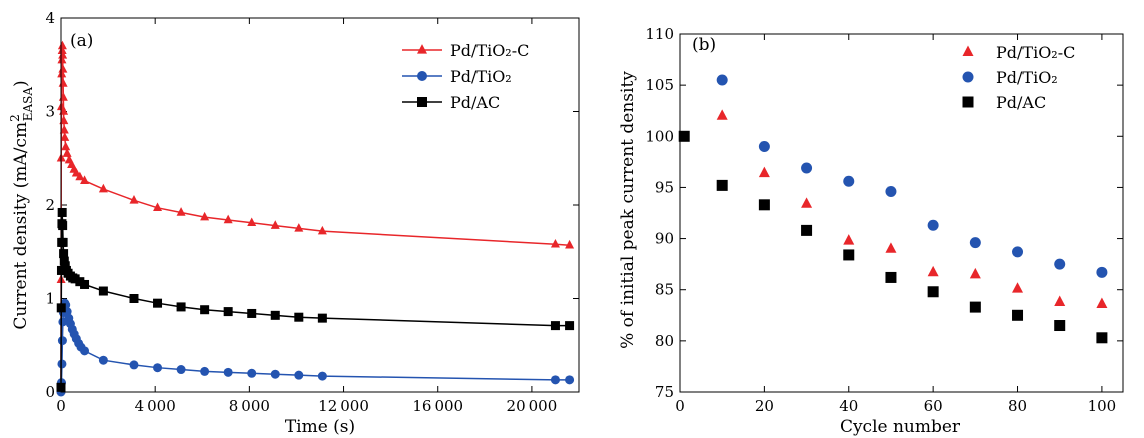 The width and height of the screenshot is (1144, 438). I want to click on panel-a-legend-marker, so click(422, 49).